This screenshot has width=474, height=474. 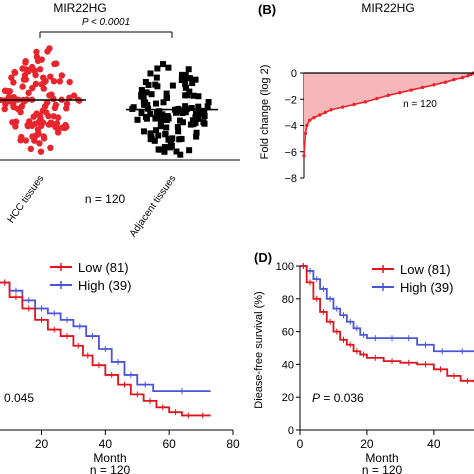 I want to click on panel-c-x-tick-label: 80, so click(x=233, y=444).